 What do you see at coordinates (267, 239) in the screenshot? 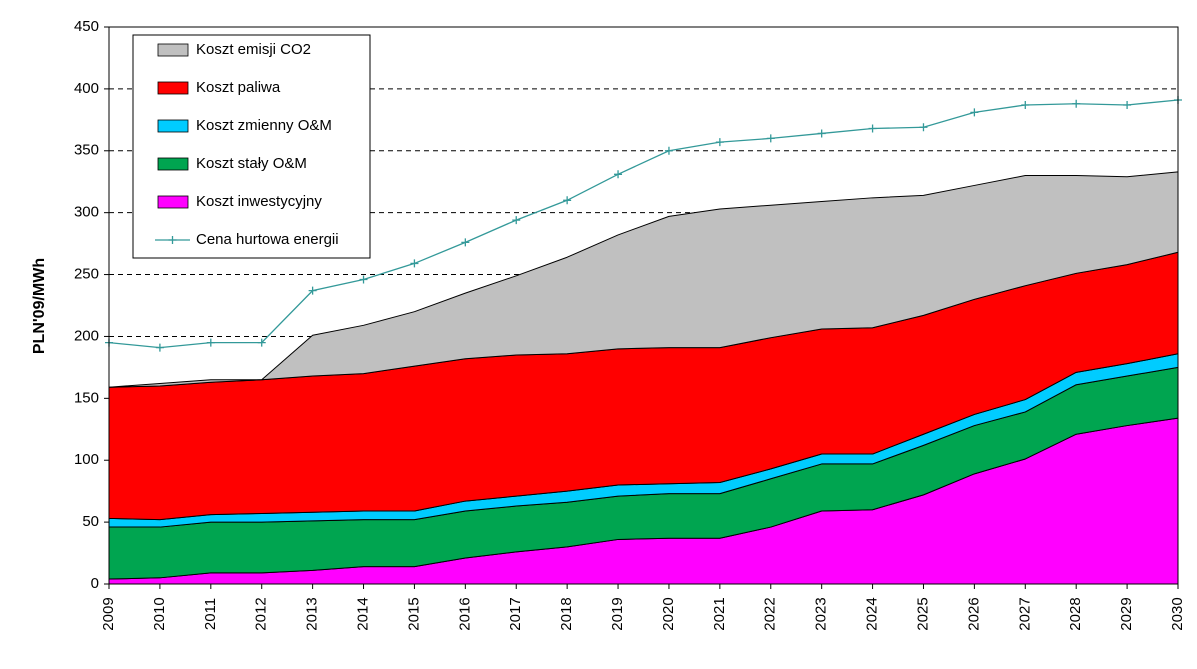
I see `legend-label: Cena hurtowa energii` at bounding box center [267, 239].